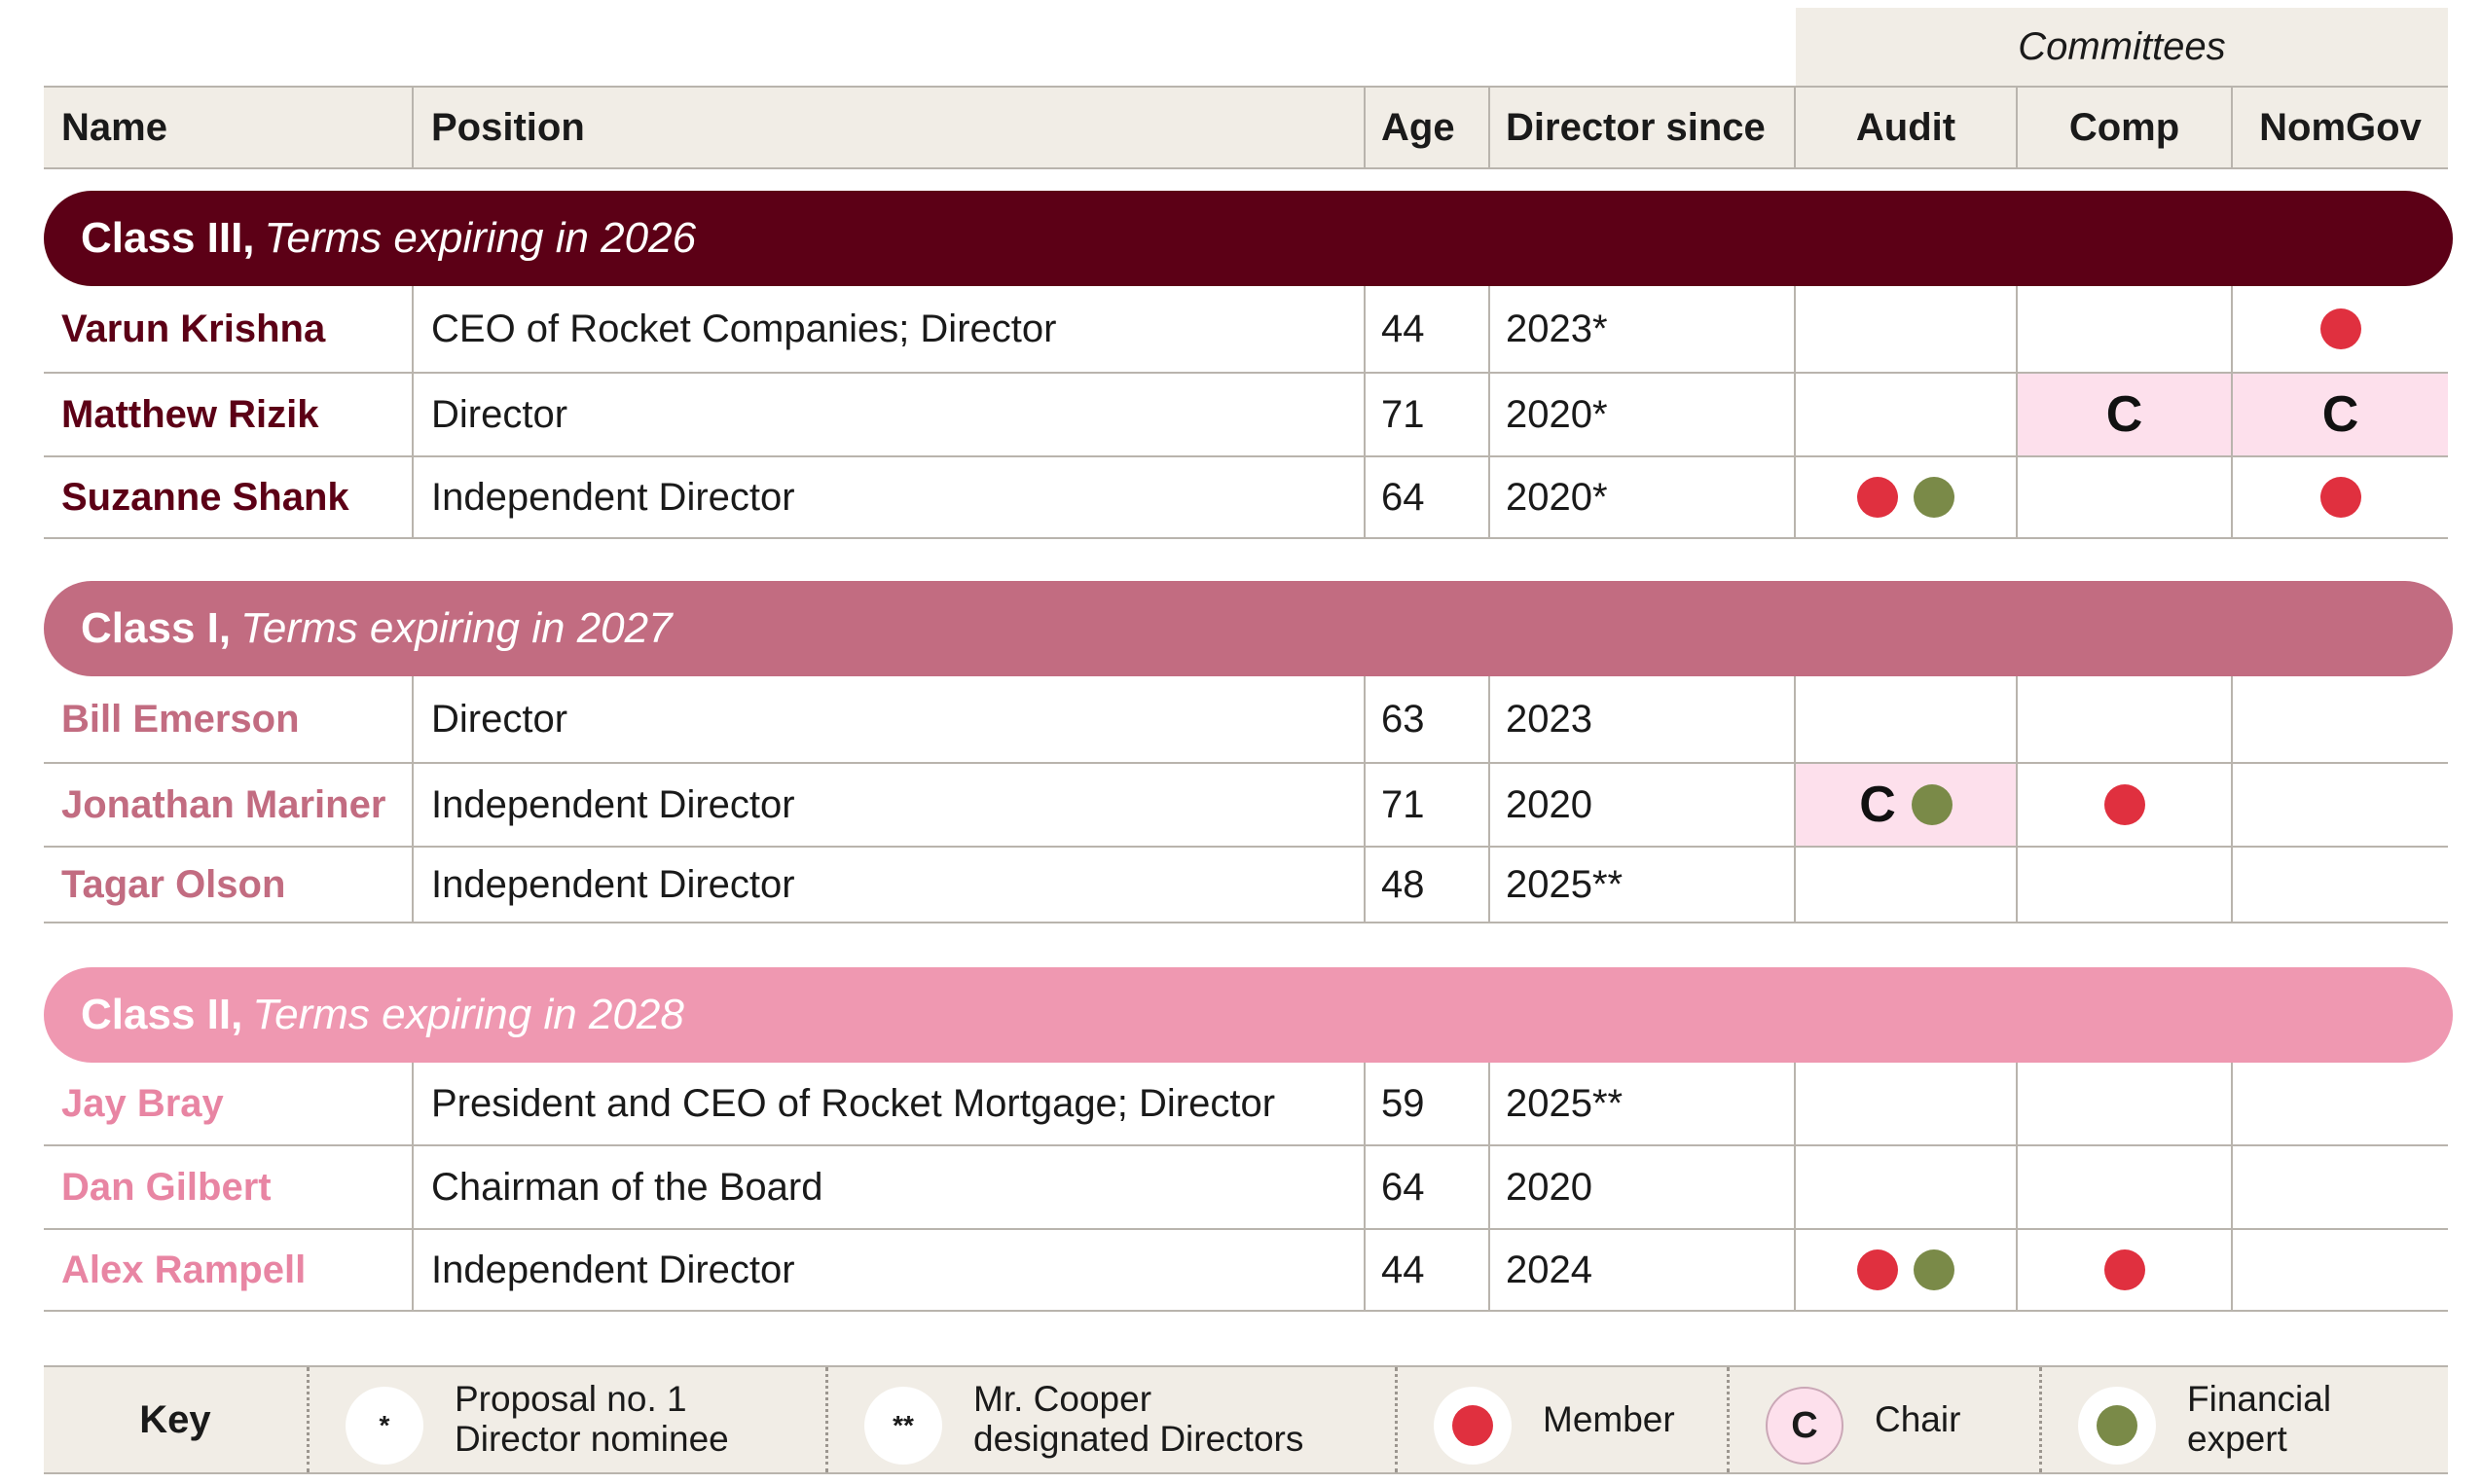  What do you see at coordinates (157, 628) in the screenshot?
I see `class-label: Class I,` at bounding box center [157, 628].